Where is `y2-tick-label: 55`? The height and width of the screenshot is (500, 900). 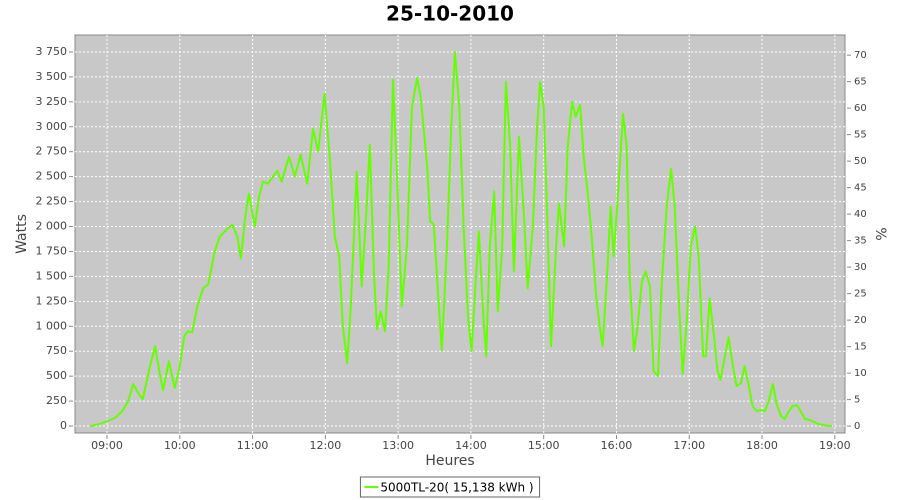 y2-tick-label: 55 is located at coordinates (860, 135).